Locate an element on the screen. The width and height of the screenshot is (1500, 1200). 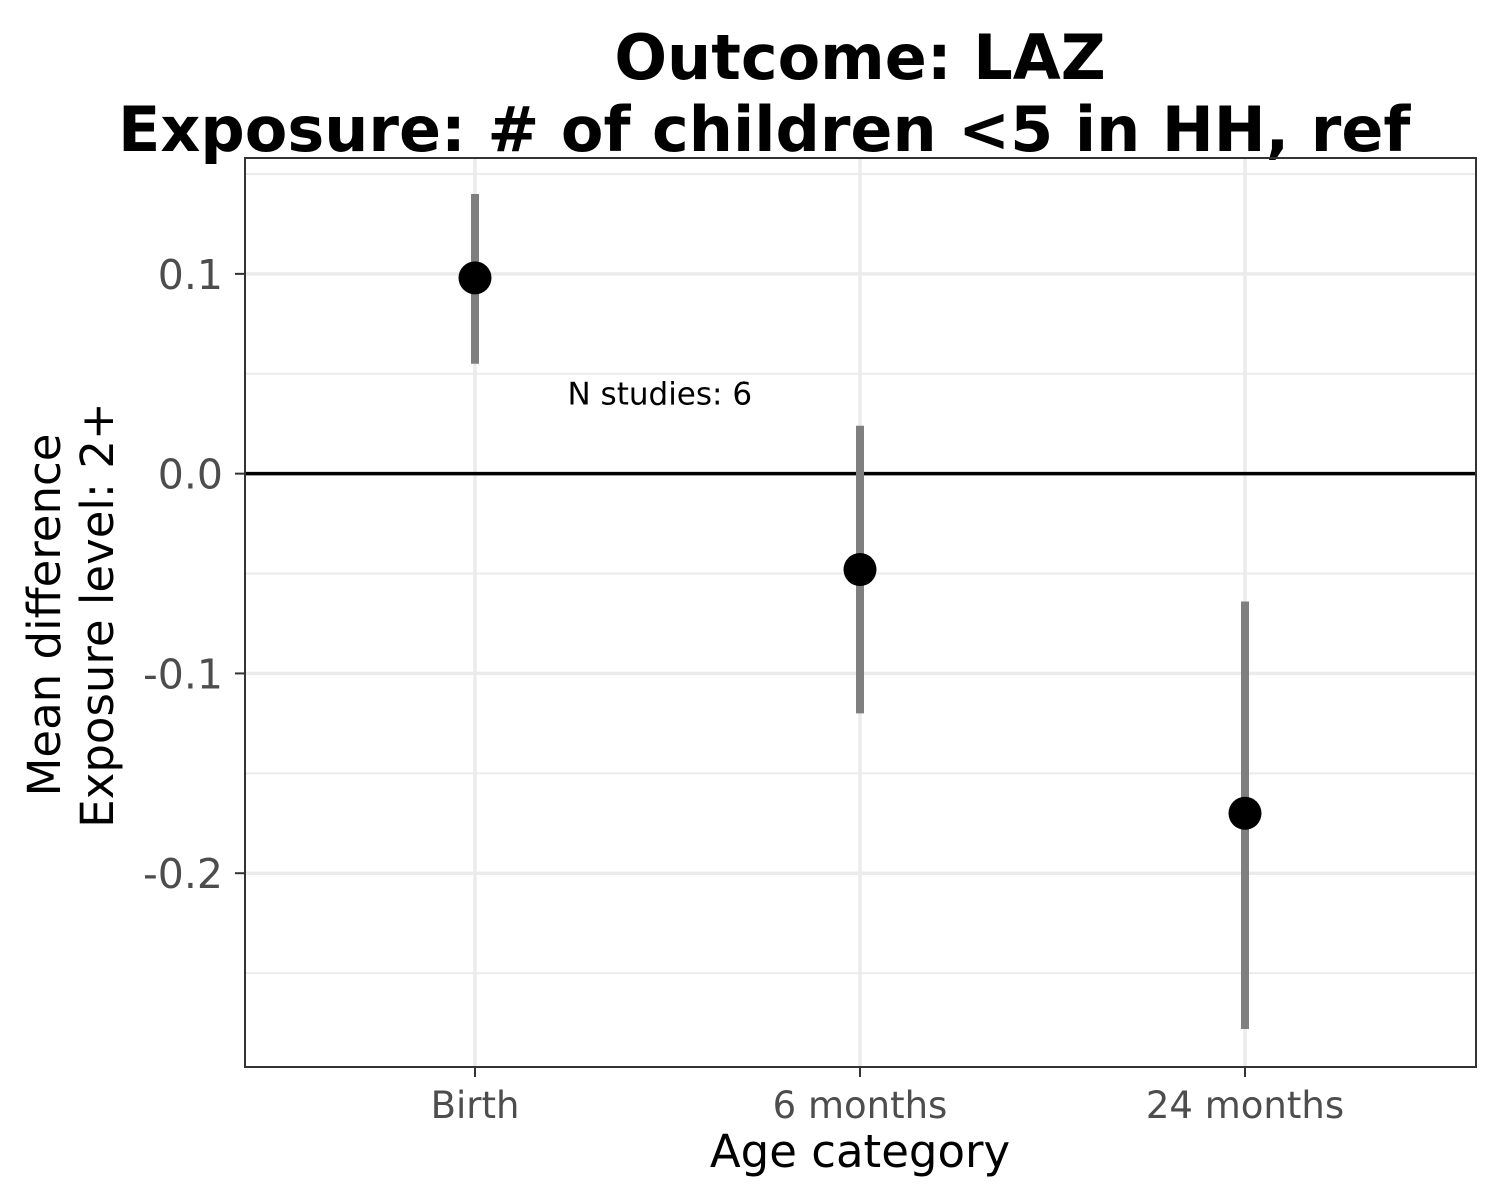
y-axis-title: Mean difference Exposure level: 2+ is located at coordinates (71, 614).